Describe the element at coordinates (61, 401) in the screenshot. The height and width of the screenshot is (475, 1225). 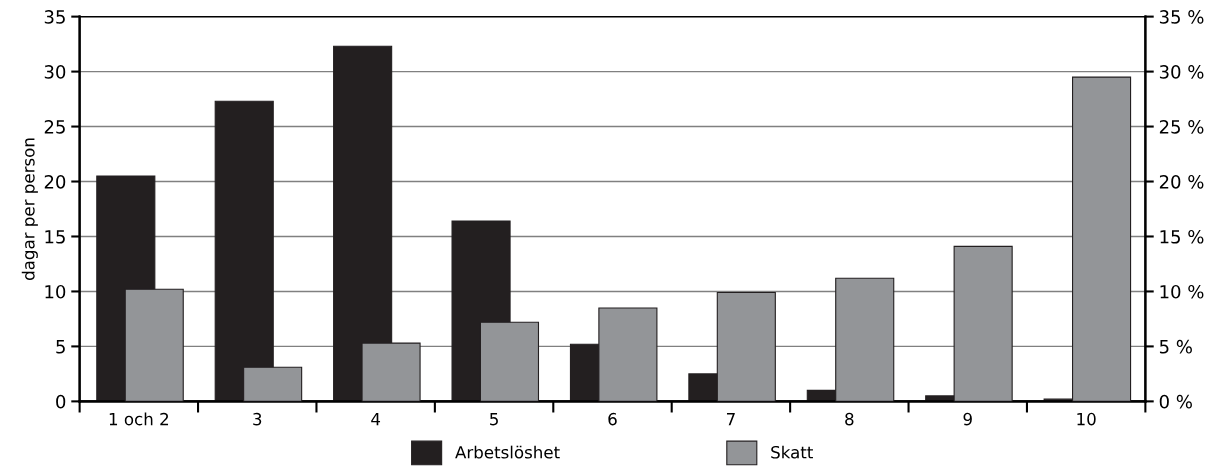
I see `y-tick-label: 0` at that location.